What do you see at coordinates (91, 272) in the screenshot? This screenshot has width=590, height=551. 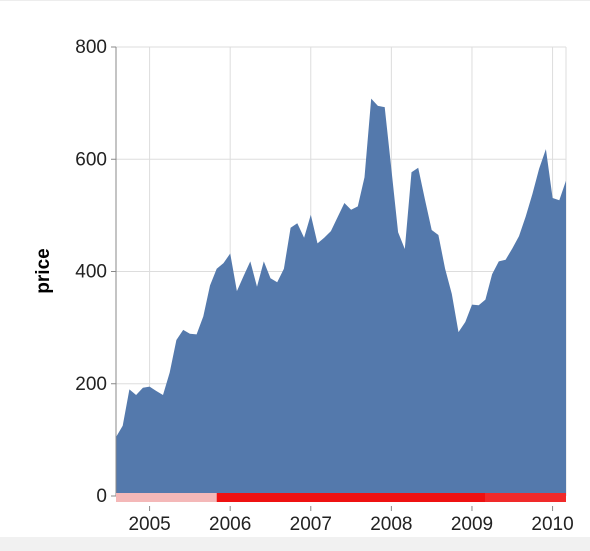 I see `y-tick-label: 400` at bounding box center [91, 272].